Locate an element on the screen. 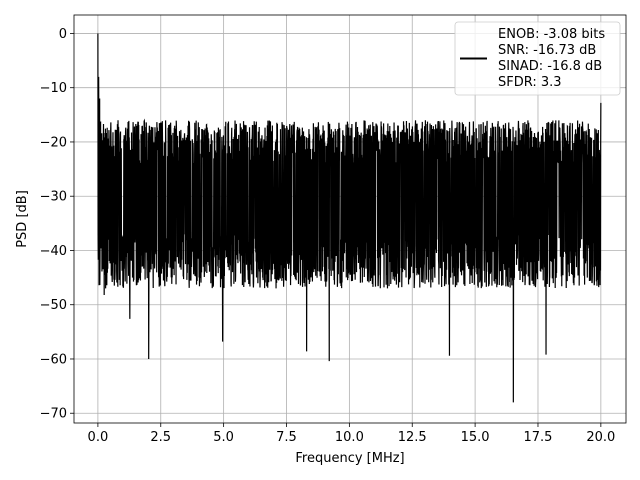 The width and height of the screenshot is (640, 480). x-axis: 0.0 2.5 5.0 7.5 10.0 12.5 15.0 17.5 20.0 is located at coordinates (351, 434).